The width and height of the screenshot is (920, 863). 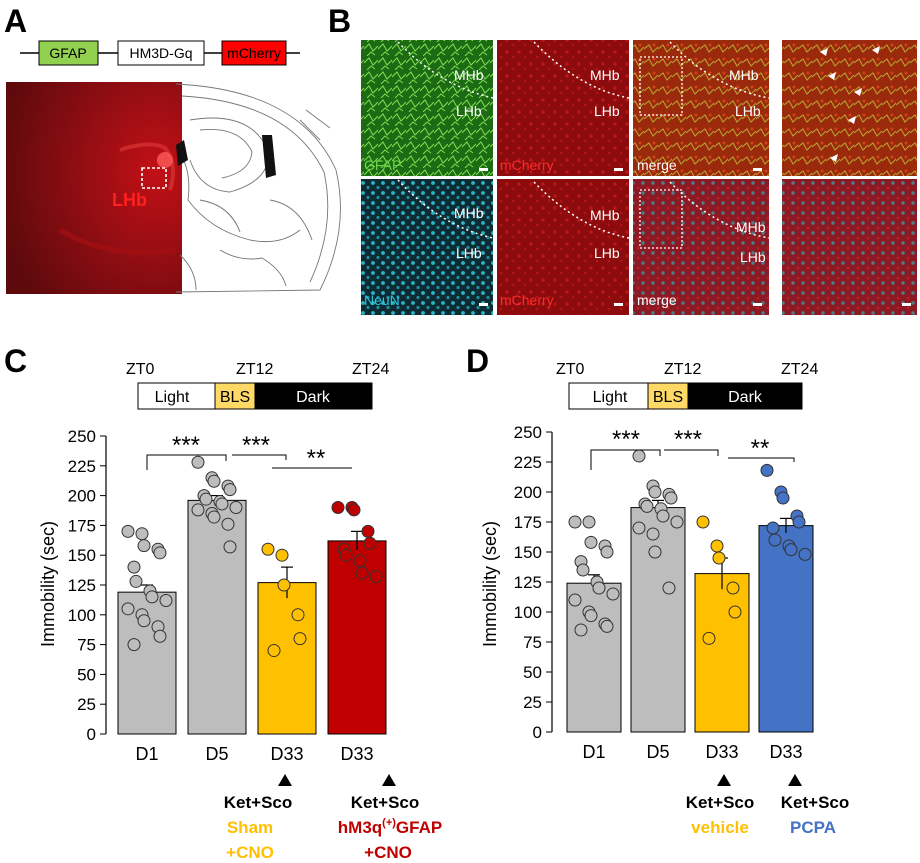 I want to click on c-category-label: D1, so click(x=146, y=754).